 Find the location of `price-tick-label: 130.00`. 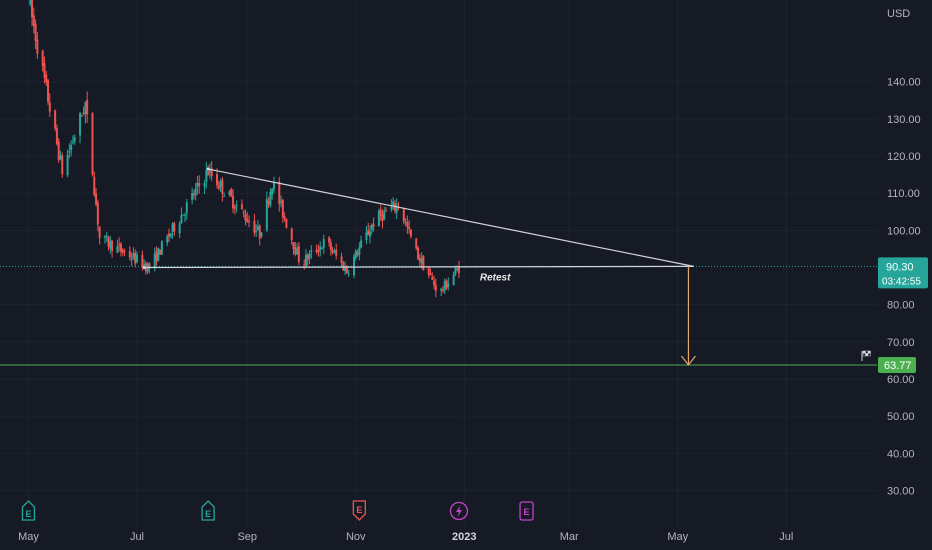

price-tick-label: 130.00 is located at coordinates (904, 120).